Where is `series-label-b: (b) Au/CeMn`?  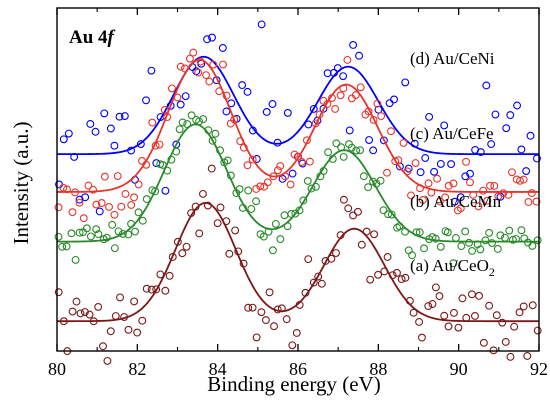
series-label-b: (b) Au/CeMn is located at coordinates (456, 201).